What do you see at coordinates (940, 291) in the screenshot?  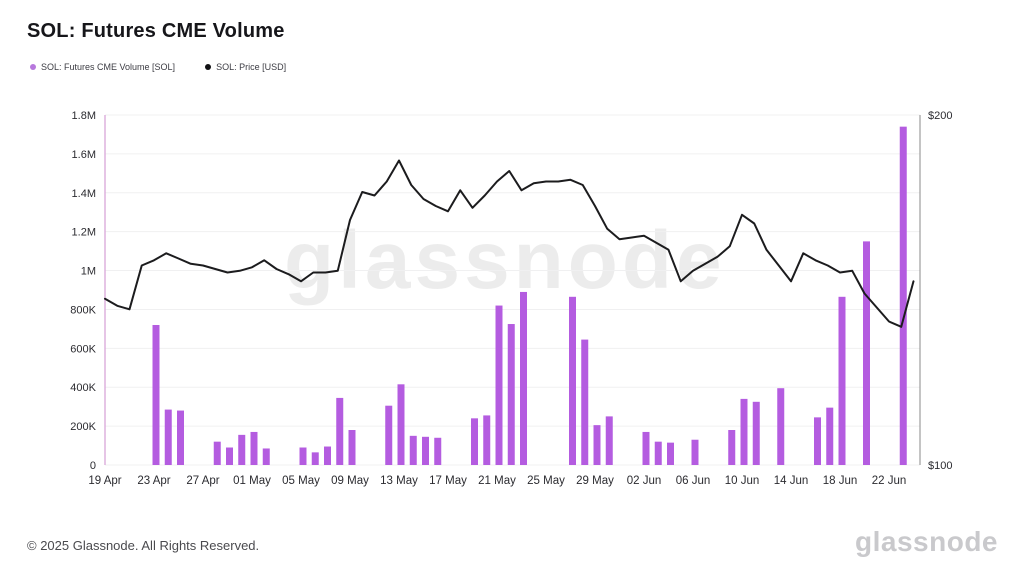 I see `right-axis-labels: $100 $200` at bounding box center [940, 291].